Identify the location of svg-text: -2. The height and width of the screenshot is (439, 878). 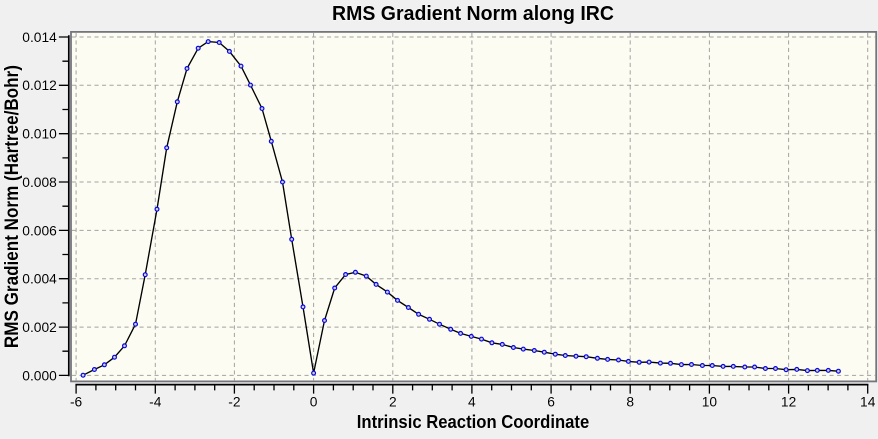
(234, 402).